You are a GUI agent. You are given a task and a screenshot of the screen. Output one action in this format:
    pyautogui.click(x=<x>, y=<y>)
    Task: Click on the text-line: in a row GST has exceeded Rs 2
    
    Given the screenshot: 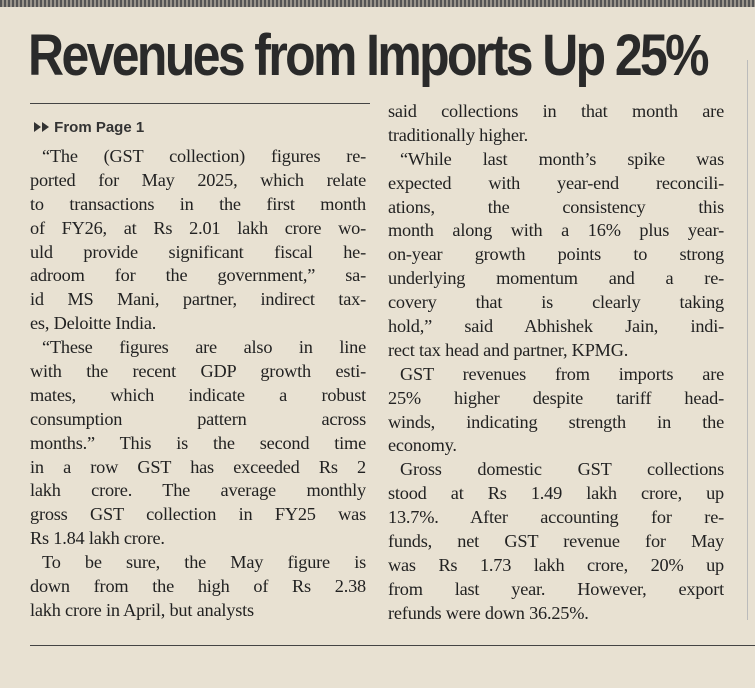 What is the action you would take?
    pyautogui.click(x=198, y=466)
    